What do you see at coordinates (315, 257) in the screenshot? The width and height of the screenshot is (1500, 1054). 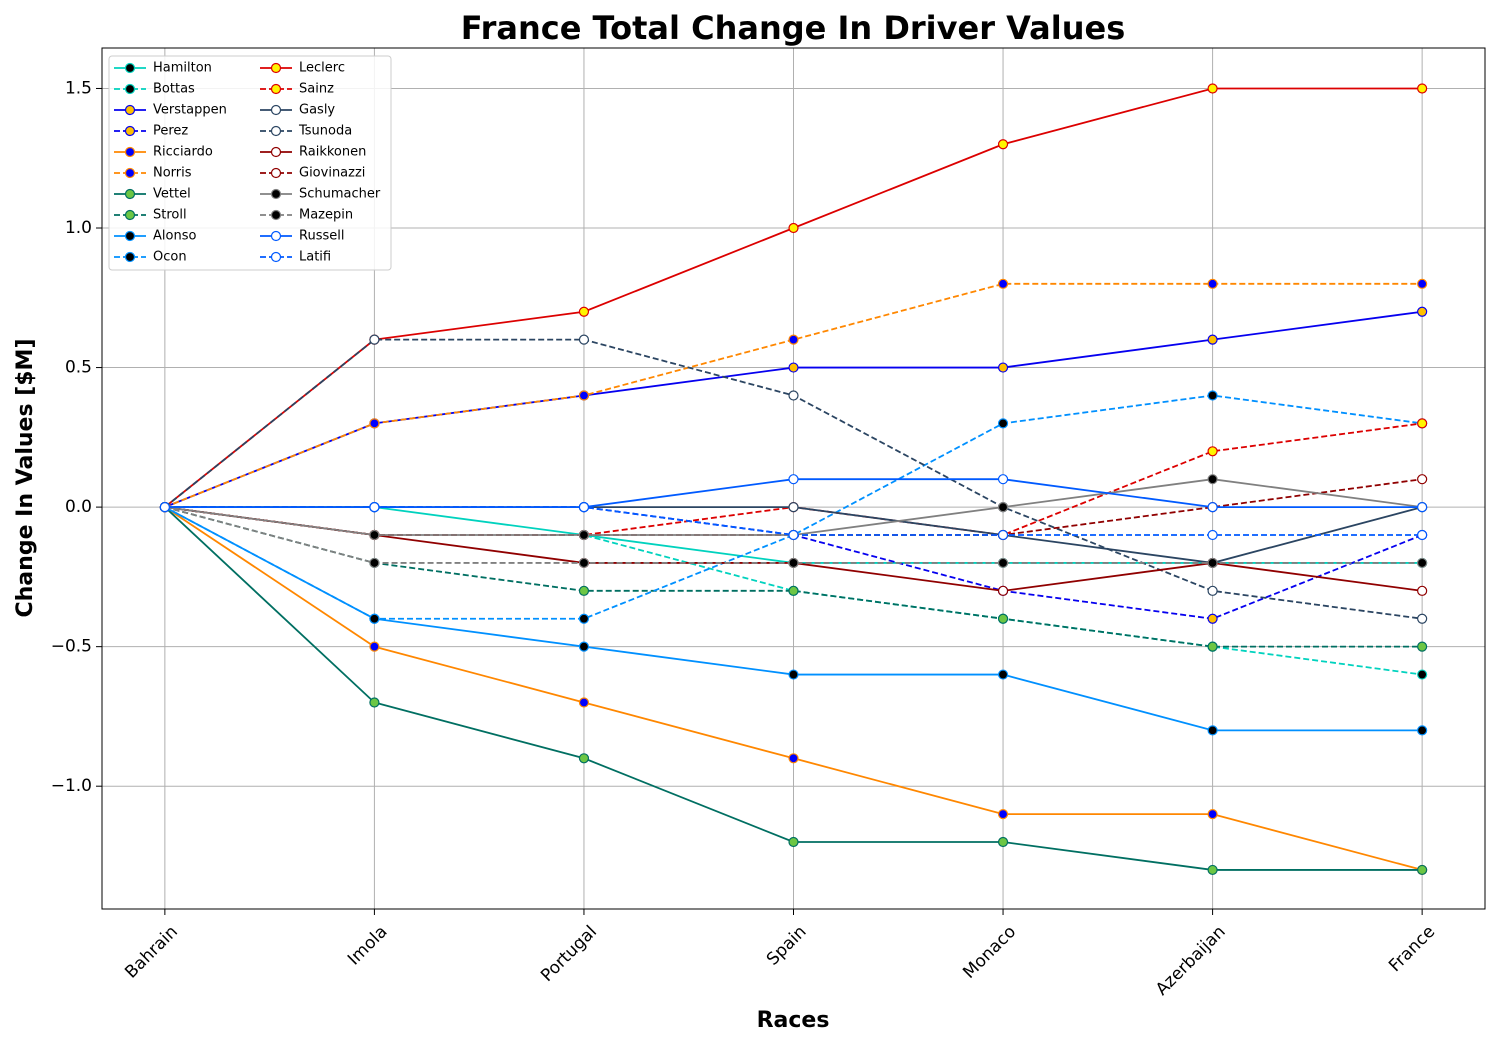 I see `legend-label: Latifi` at bounding box center [315, 257].